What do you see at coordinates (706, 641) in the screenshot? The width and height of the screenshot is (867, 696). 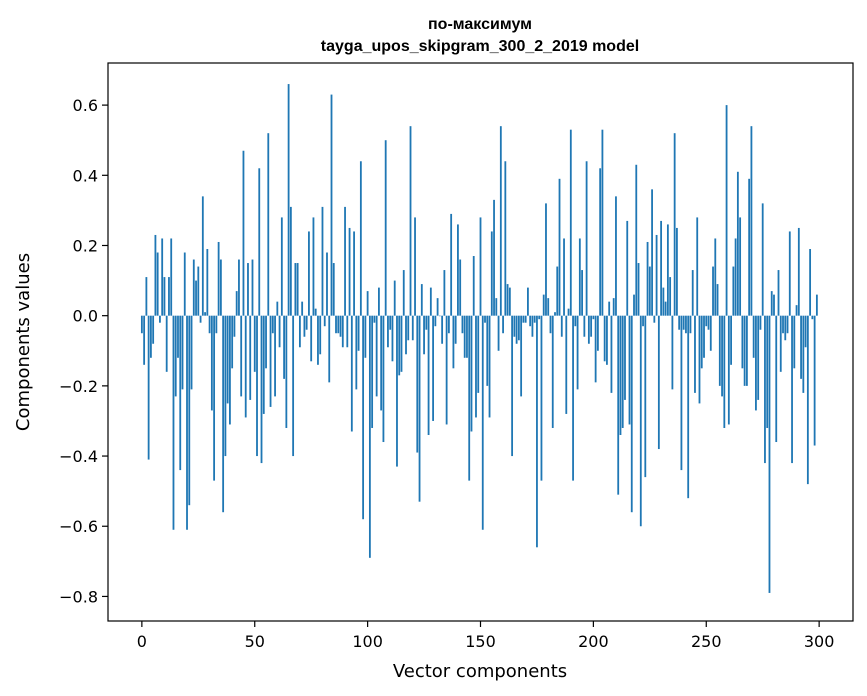 I see `x-tick-label: 250` at bounding box center [706, 641].